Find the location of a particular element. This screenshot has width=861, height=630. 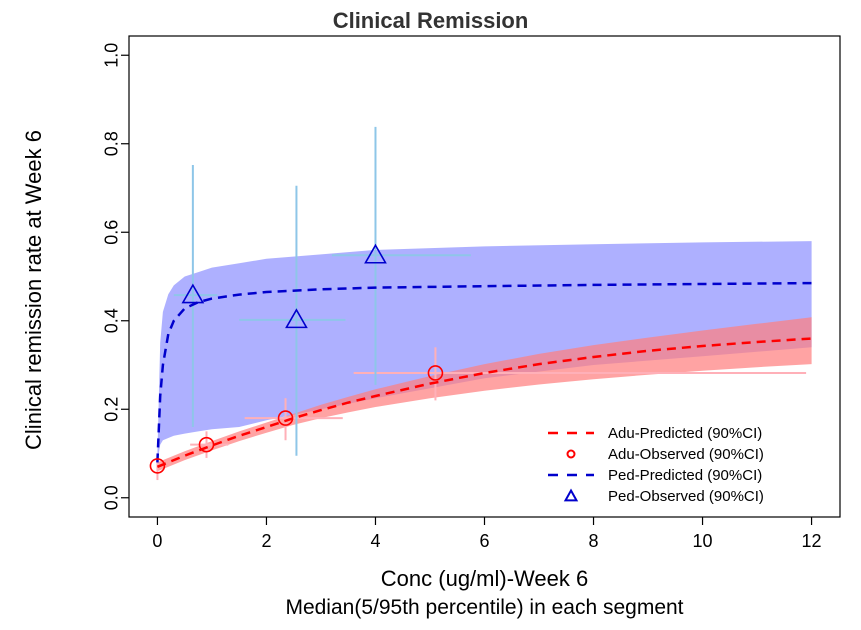

x-tick-label: 6 is located at coordinates (484, 541).